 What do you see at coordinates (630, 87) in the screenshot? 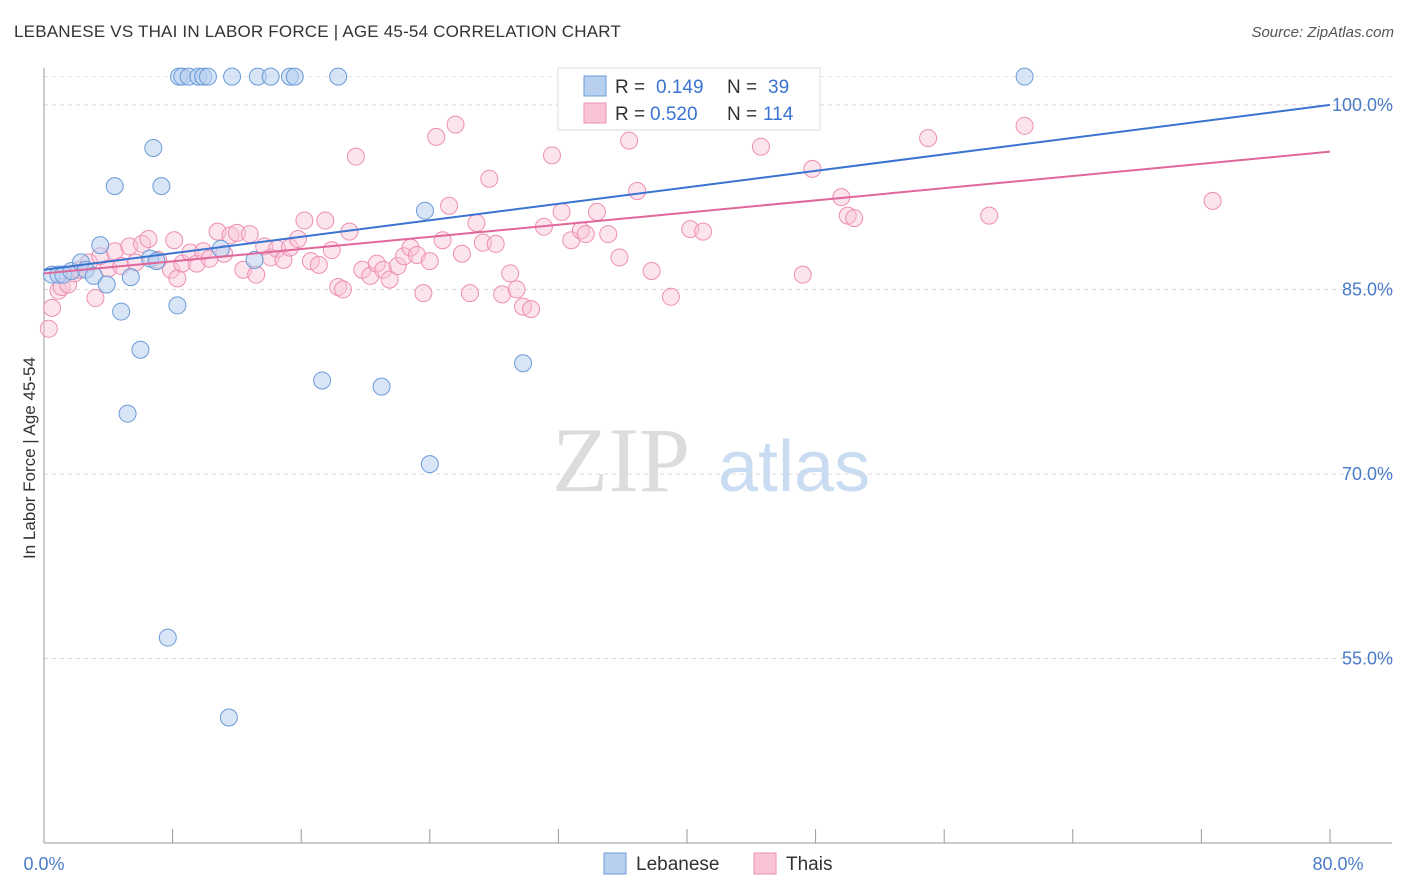
I see `legend-r-label-lebanese: R =` at bounding box center [630, 87].